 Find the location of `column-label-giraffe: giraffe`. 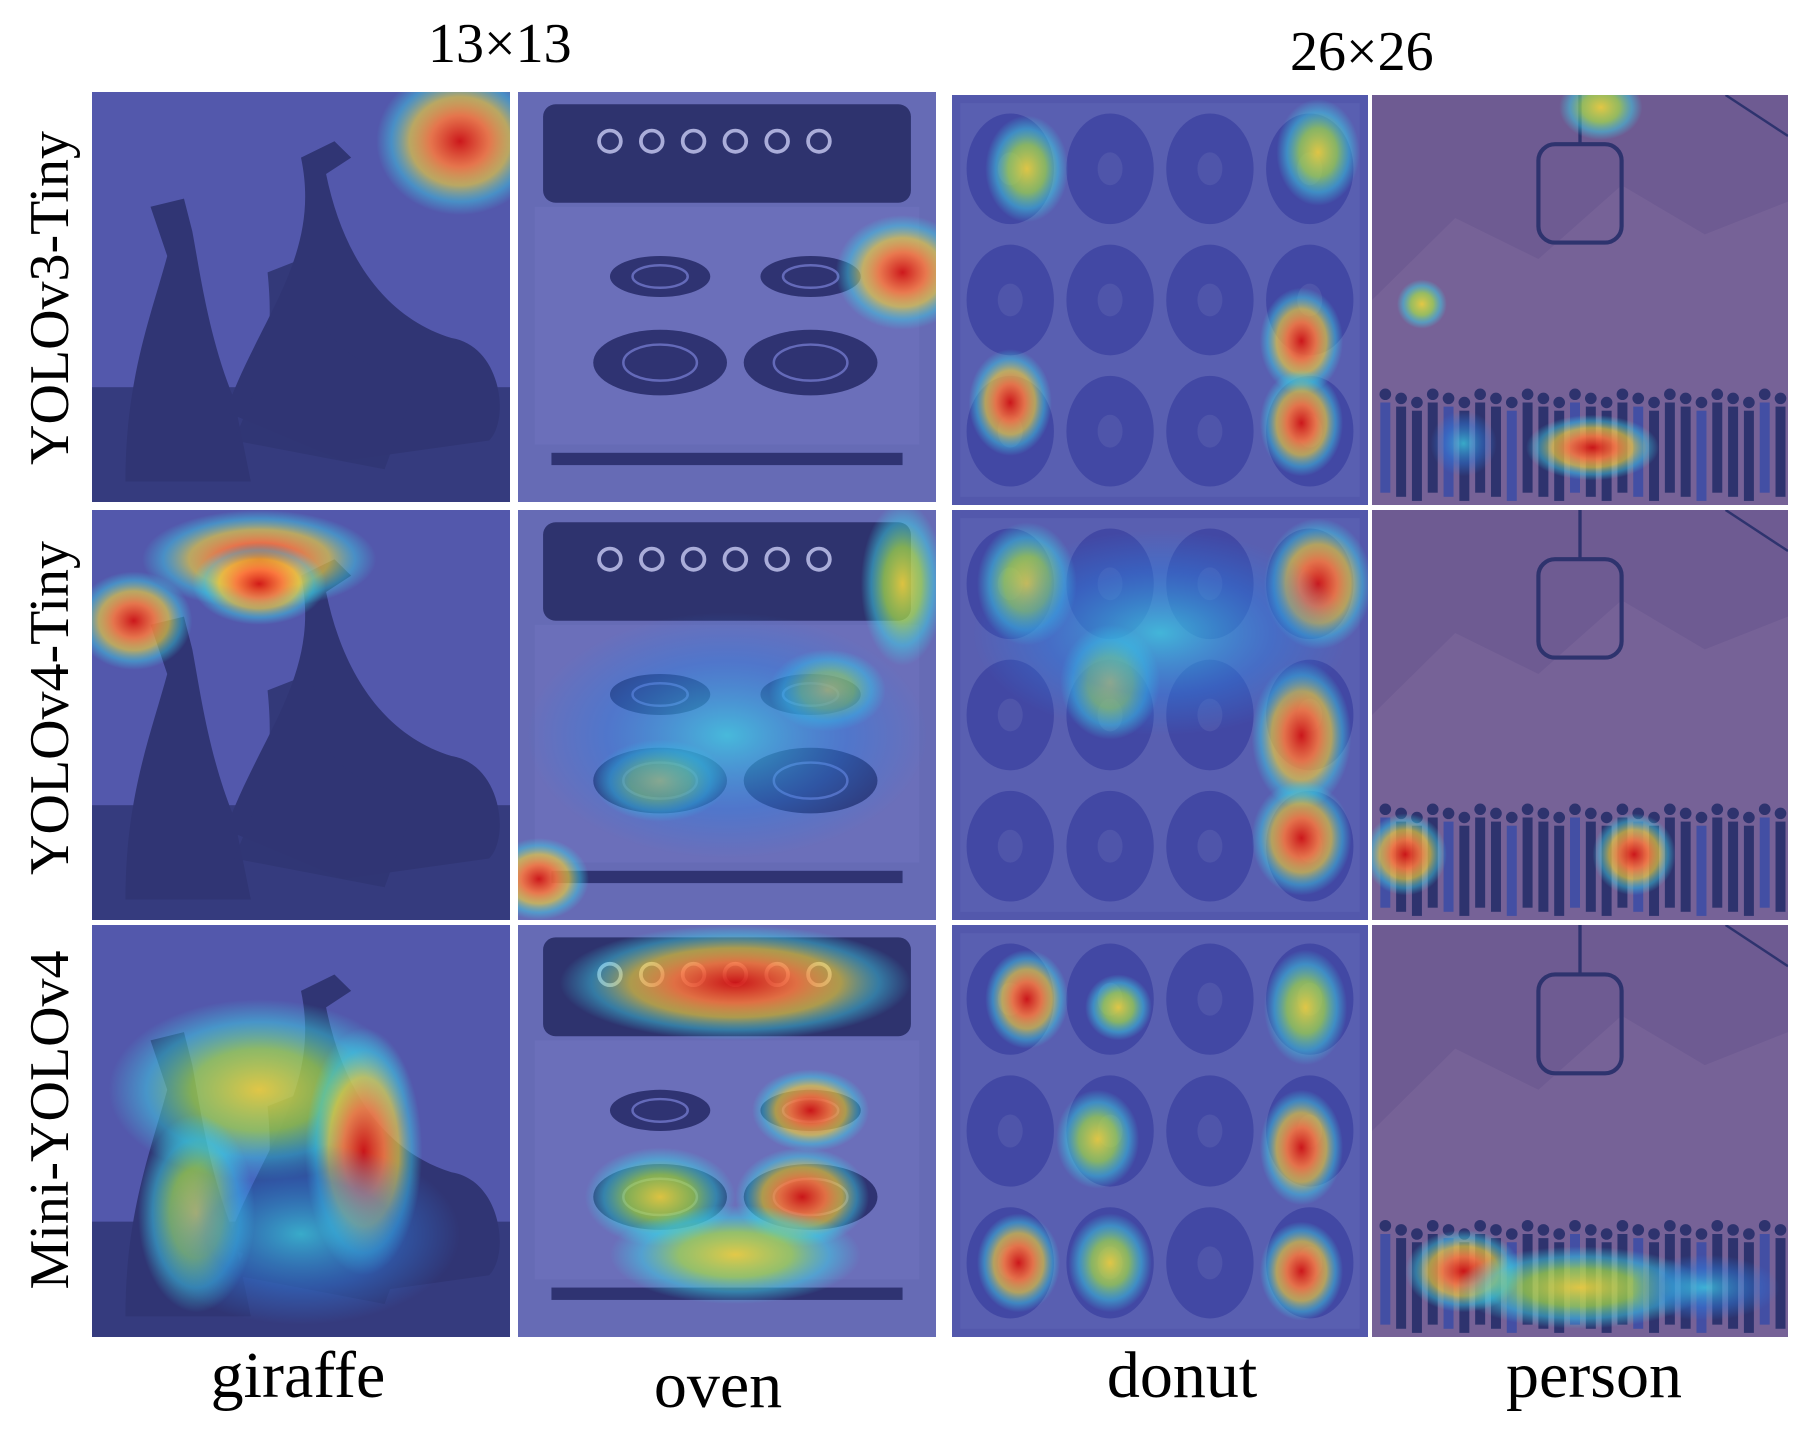

column-label-giraffe: giraffe is located at coordinates (298, 1375).